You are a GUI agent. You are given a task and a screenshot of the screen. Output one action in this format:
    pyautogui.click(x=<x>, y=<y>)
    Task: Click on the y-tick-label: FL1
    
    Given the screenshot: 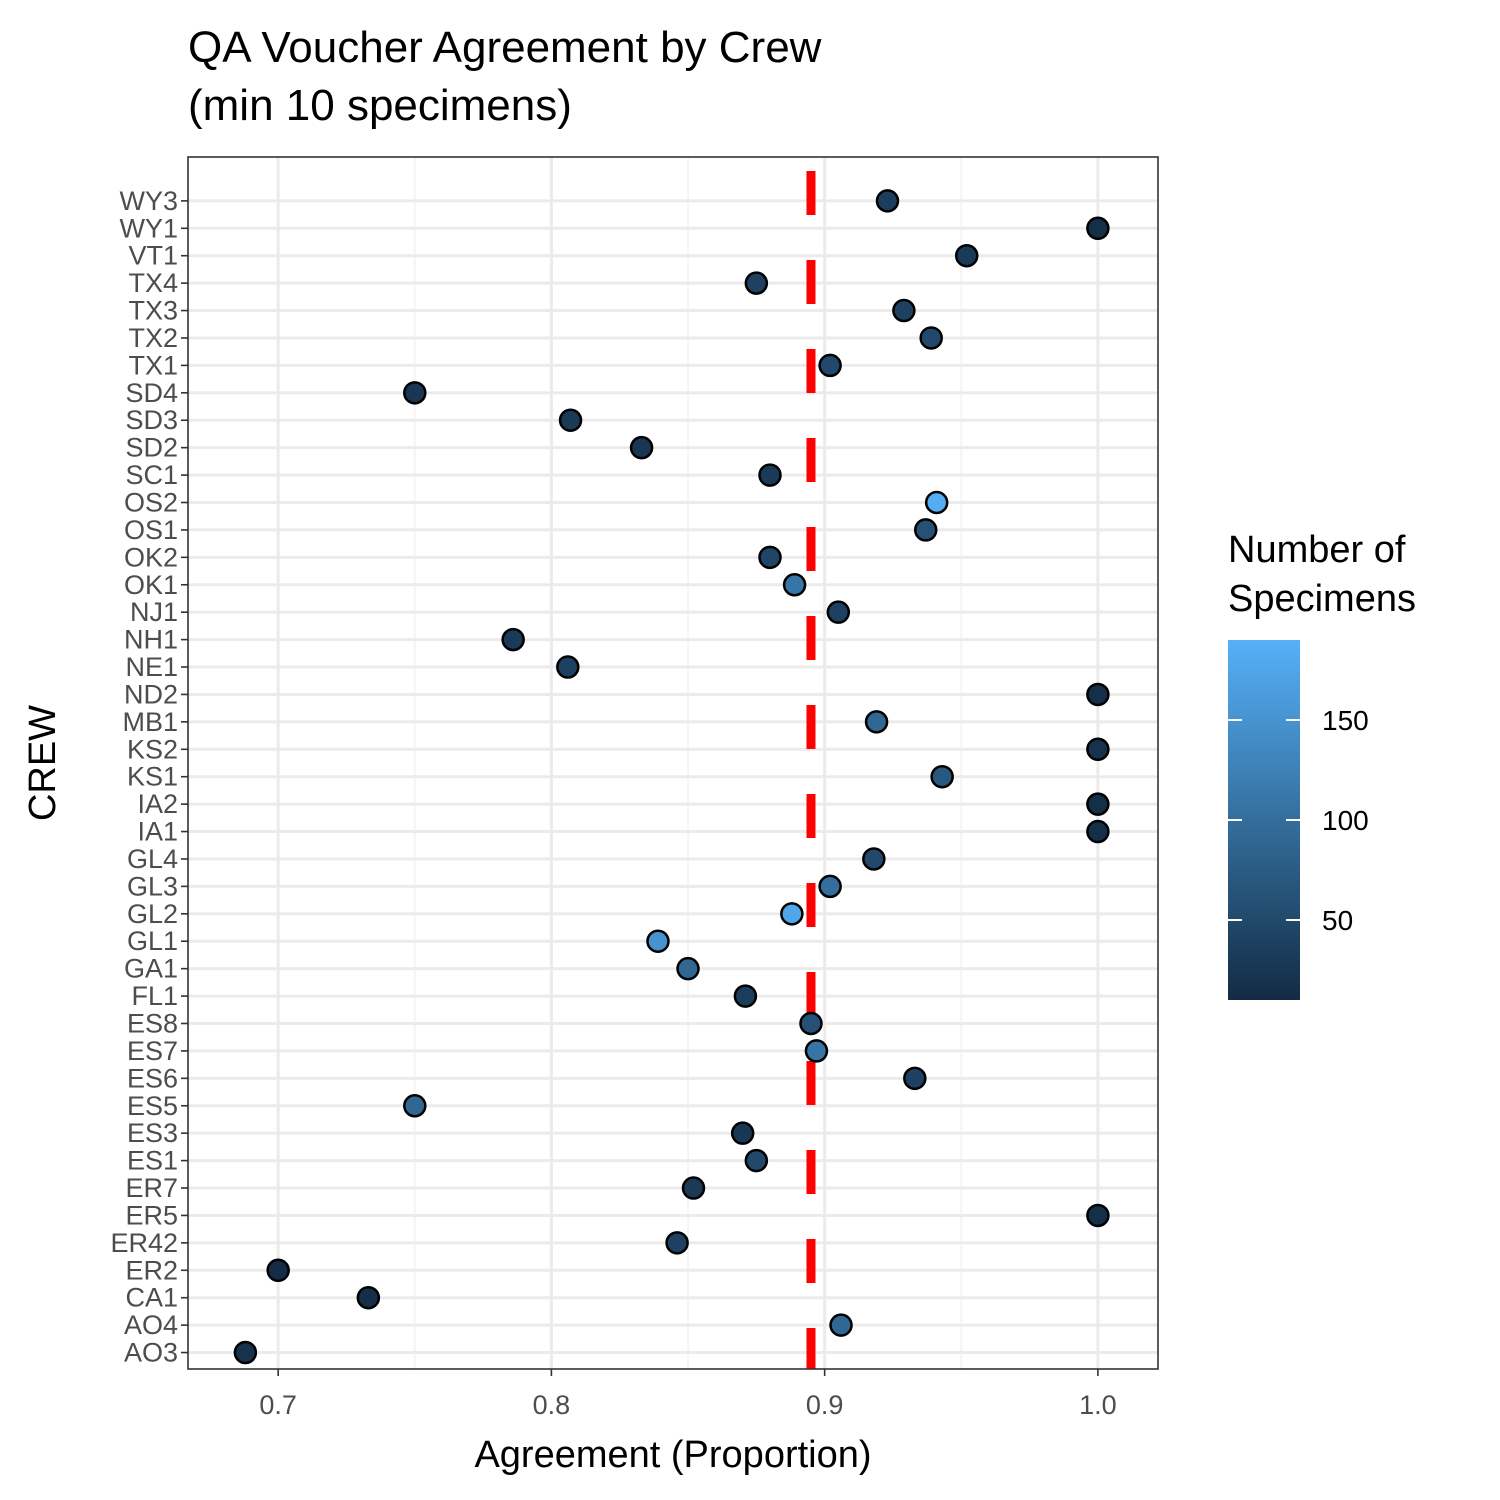 What is the action you would take?
    pyautogui.click(x=154, y=996)
    